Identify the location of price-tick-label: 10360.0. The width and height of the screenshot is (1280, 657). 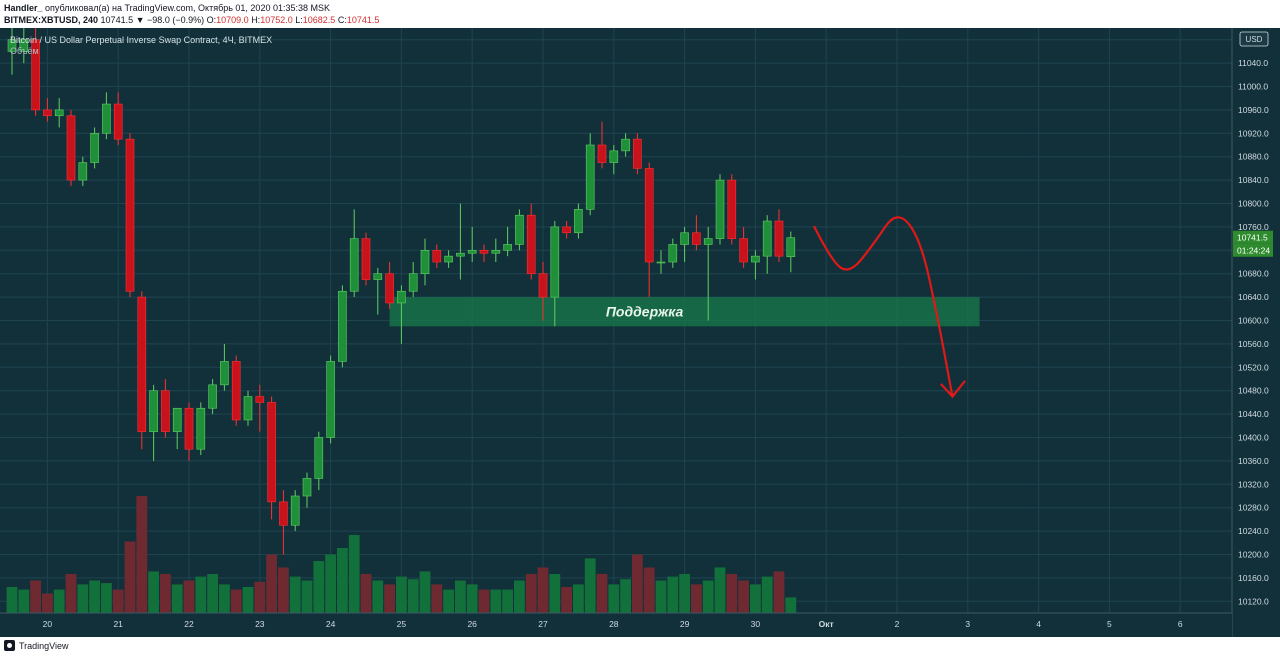
(1253, 461).